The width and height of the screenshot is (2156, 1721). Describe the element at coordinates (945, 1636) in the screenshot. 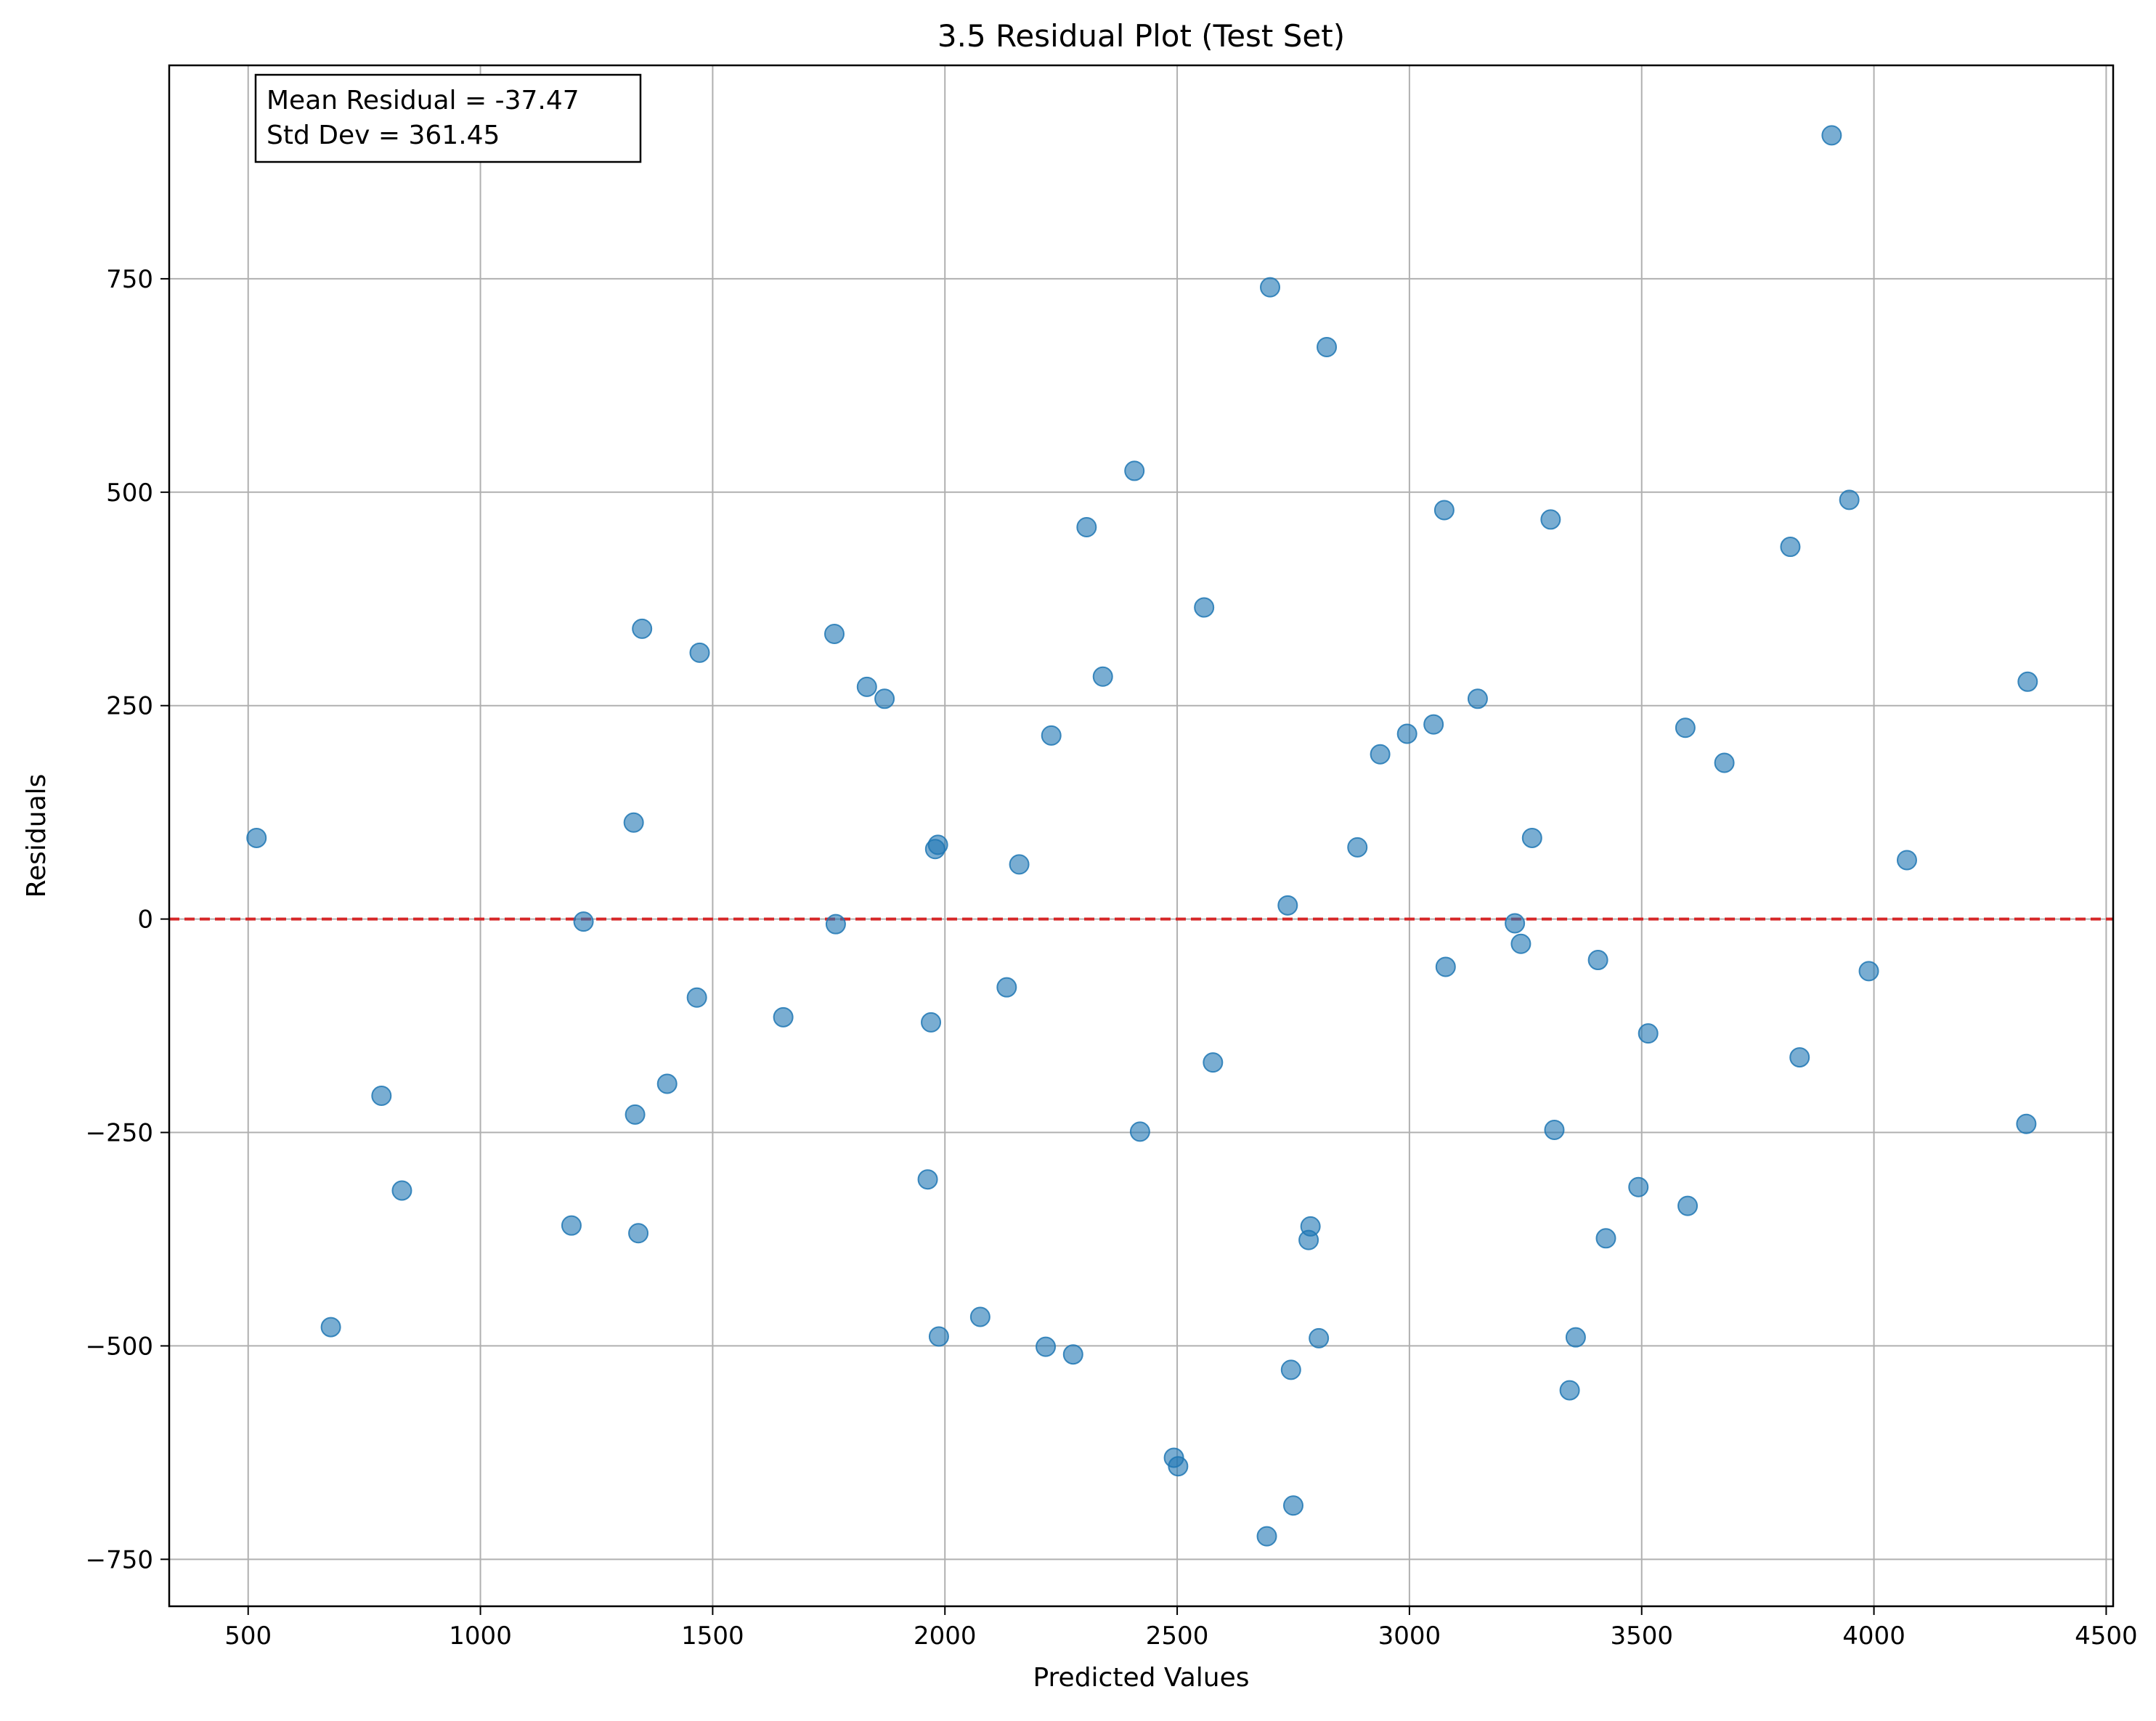

I see `x-tick-label: 2000` at that location.